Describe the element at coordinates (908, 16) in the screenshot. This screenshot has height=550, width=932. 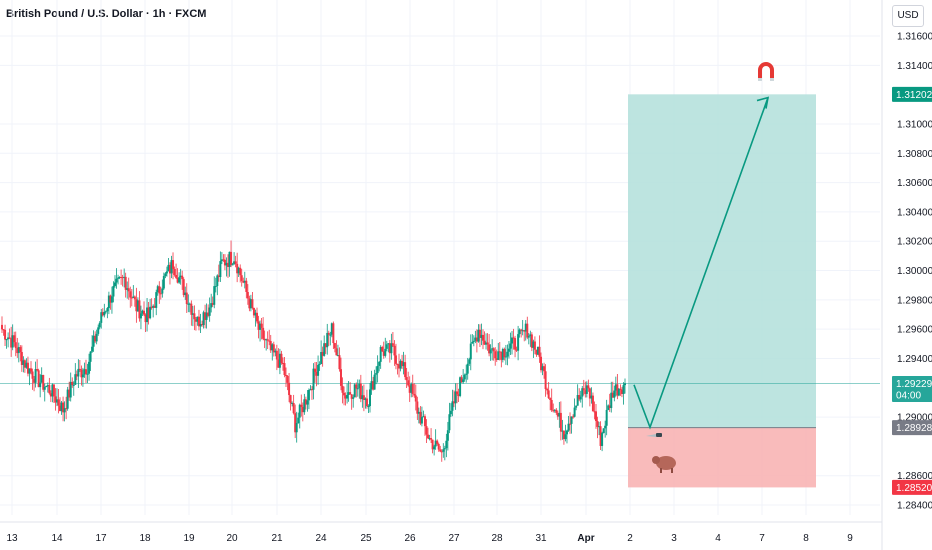
I see `currency-button: USD` at that location.